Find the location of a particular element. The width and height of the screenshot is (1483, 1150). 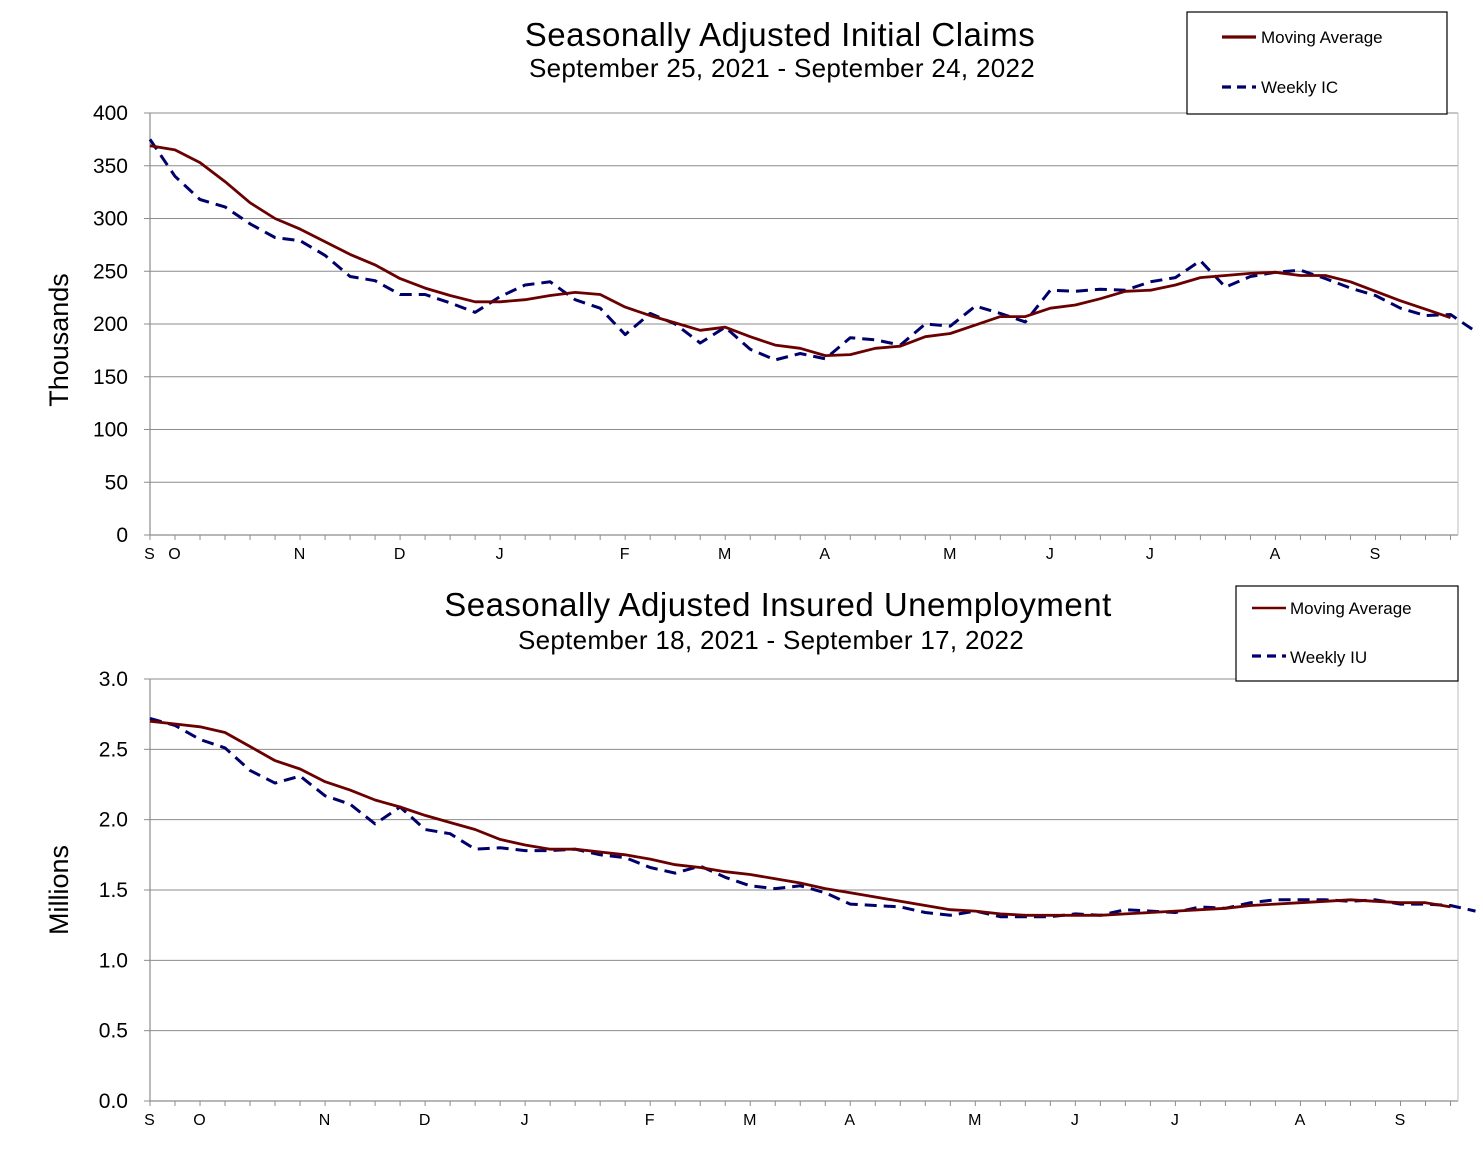

y-tick-label: 50 is located at coordinates (116, 482).